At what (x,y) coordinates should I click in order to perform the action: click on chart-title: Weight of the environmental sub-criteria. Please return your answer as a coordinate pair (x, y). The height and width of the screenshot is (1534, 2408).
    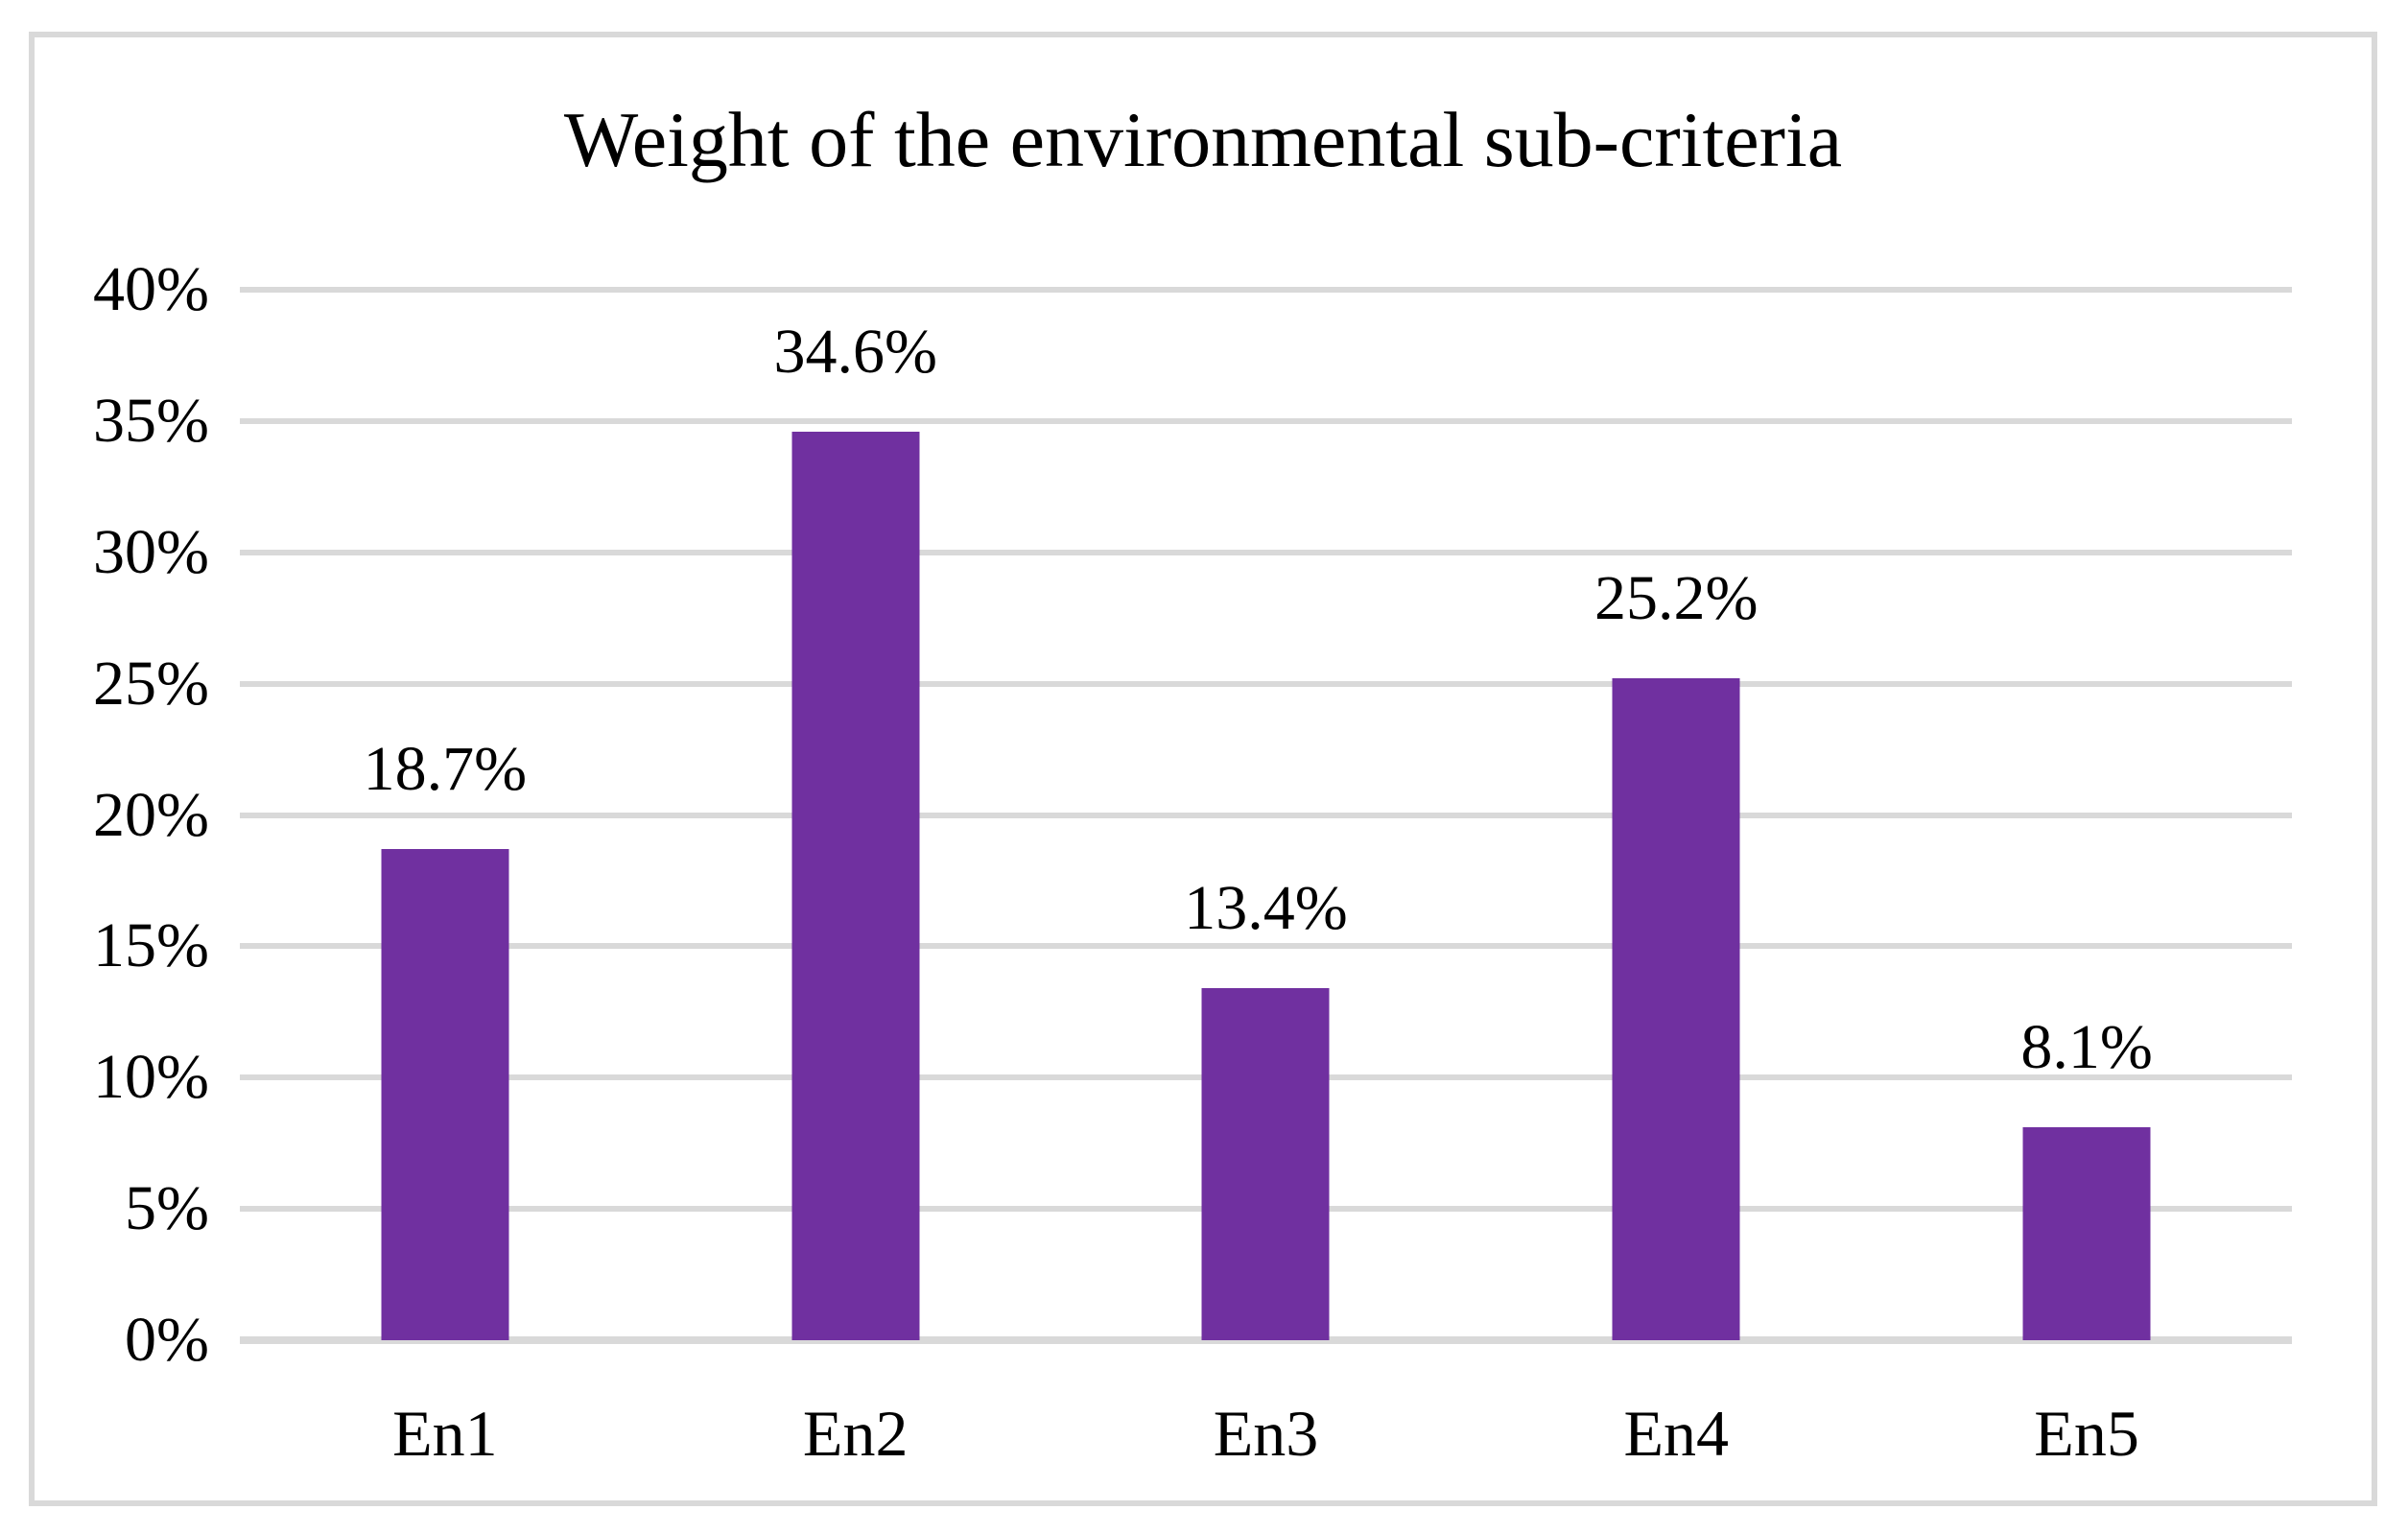
    Looking at the image, I should click on (1203, 139).